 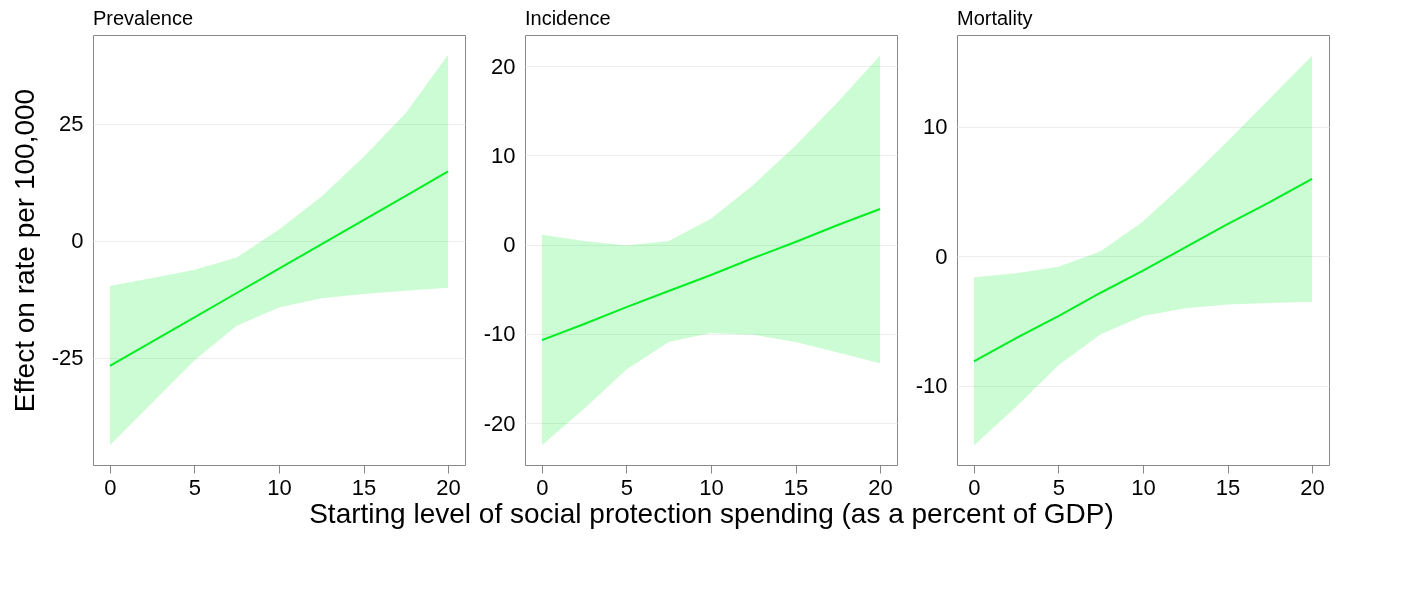 I want to click on chart-title: Mortality, so click(x=995, y=18).